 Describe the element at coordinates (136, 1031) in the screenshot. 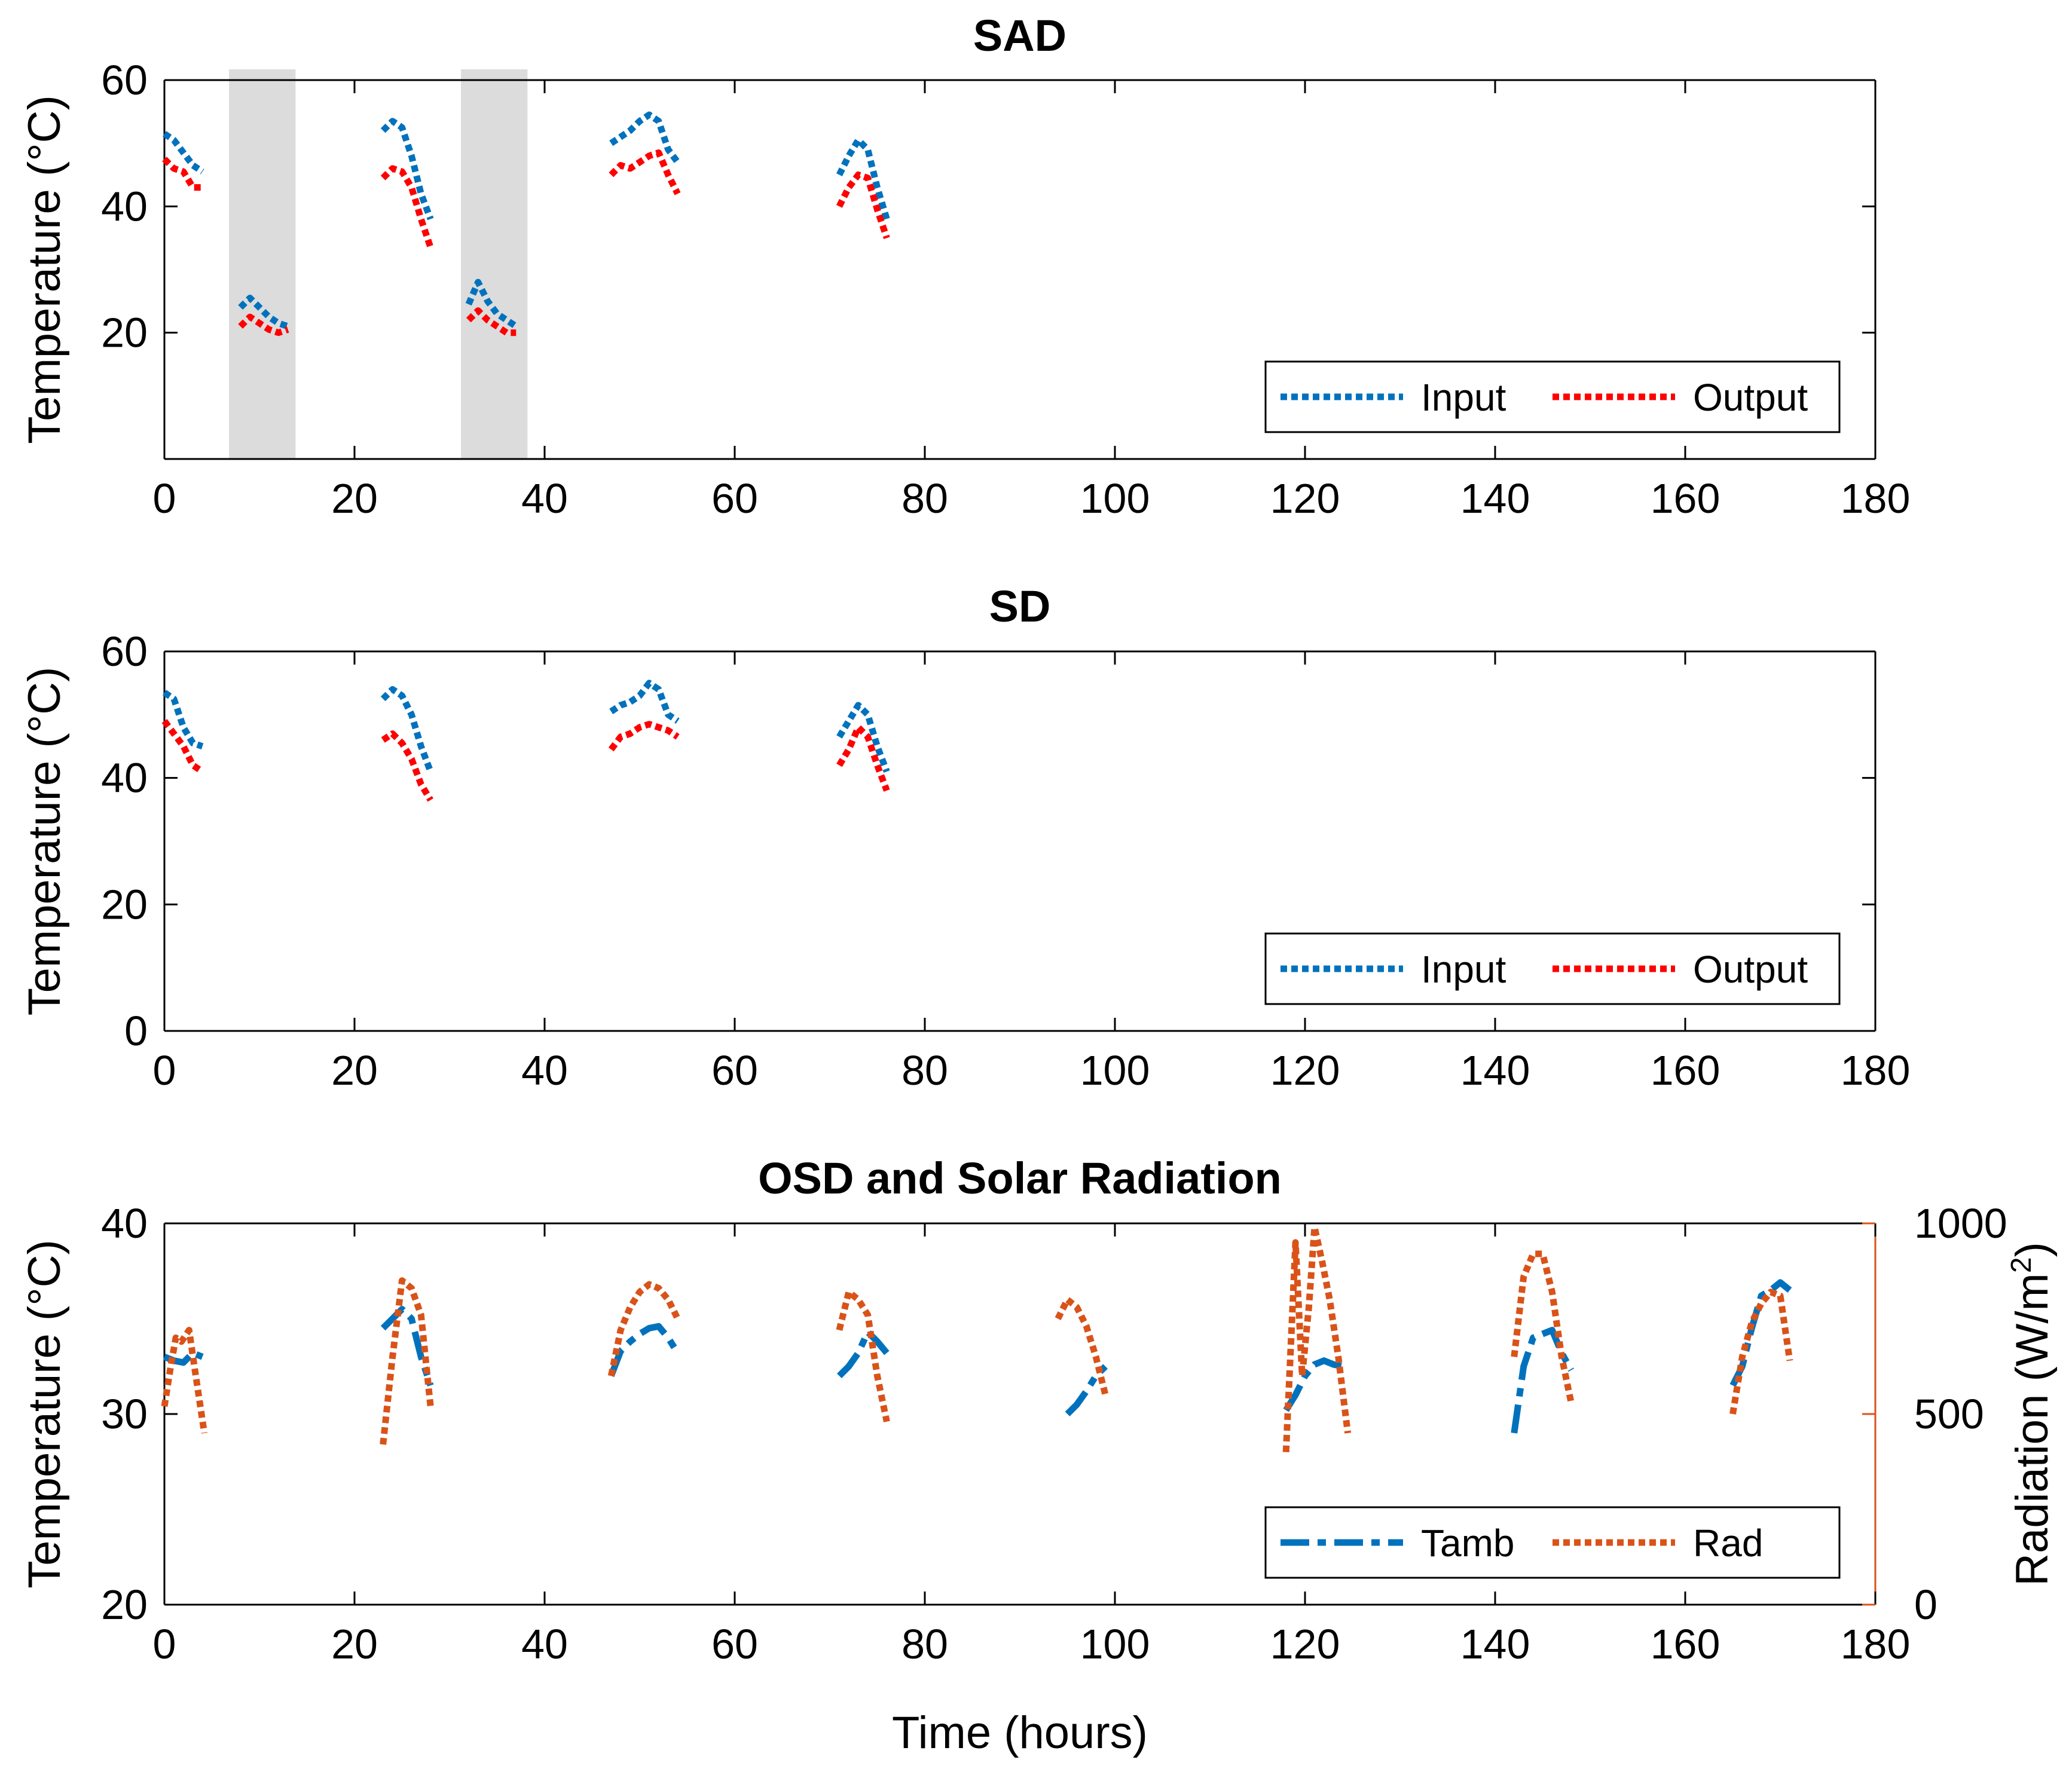

I see `y-tick-label: 0` at that location.